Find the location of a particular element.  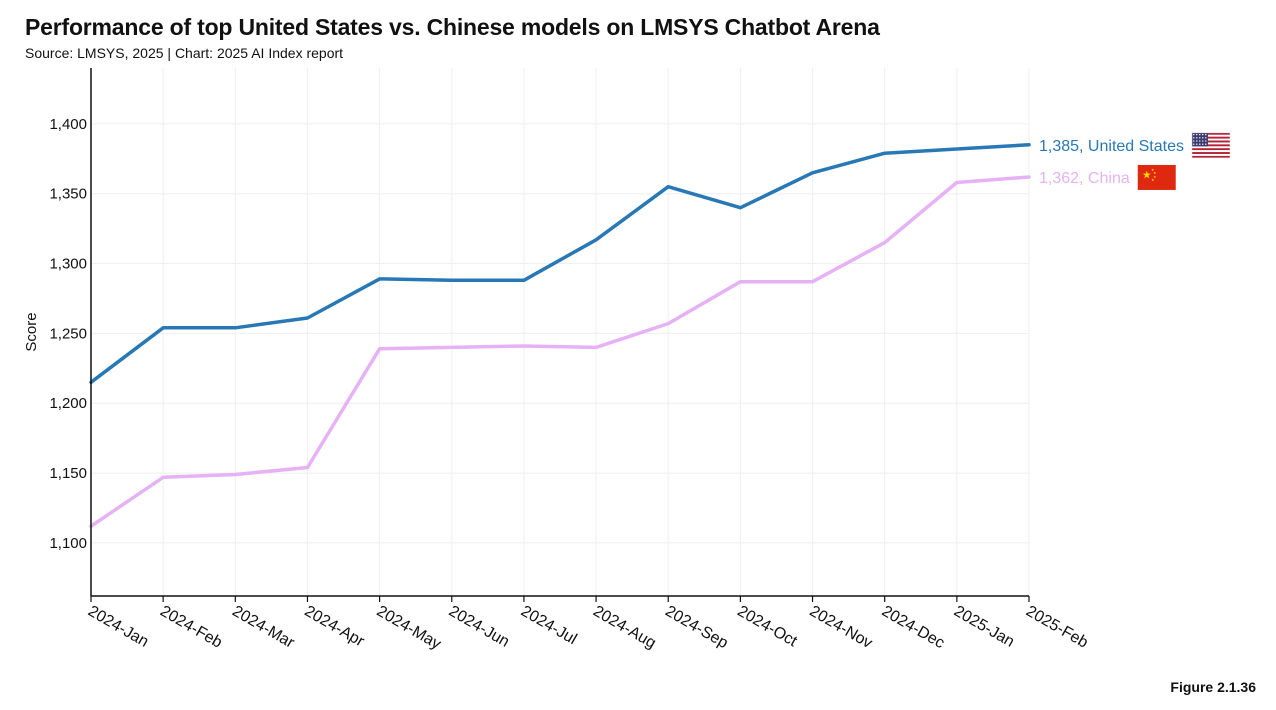

x-tick-label: 2024-May is located at coordinates (409, 628).